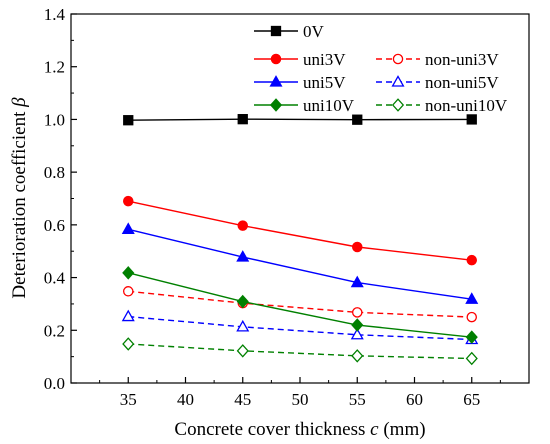 This screenshot has height=444, width=550. What do you see at coordinates (276, 31) in the screenshot?
I see `legend-marker-0v` at bounding box center [276, 31].